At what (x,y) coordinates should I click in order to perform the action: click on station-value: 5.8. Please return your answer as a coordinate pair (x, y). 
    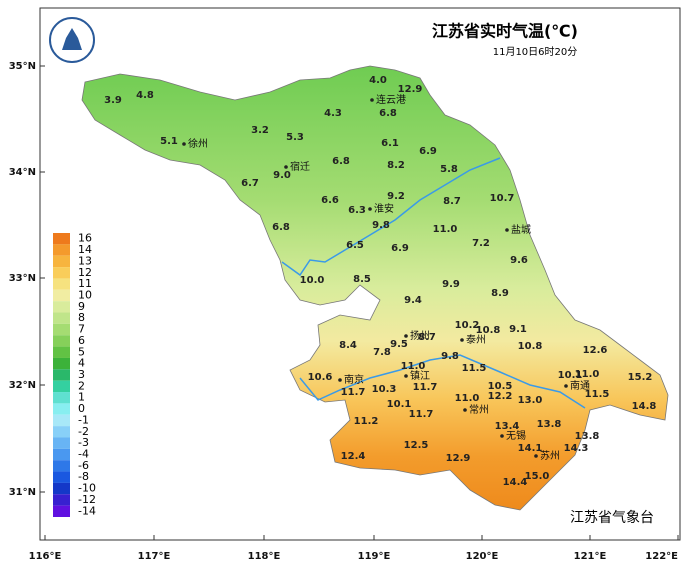
    Looking at the image, I should click on (449, 169).